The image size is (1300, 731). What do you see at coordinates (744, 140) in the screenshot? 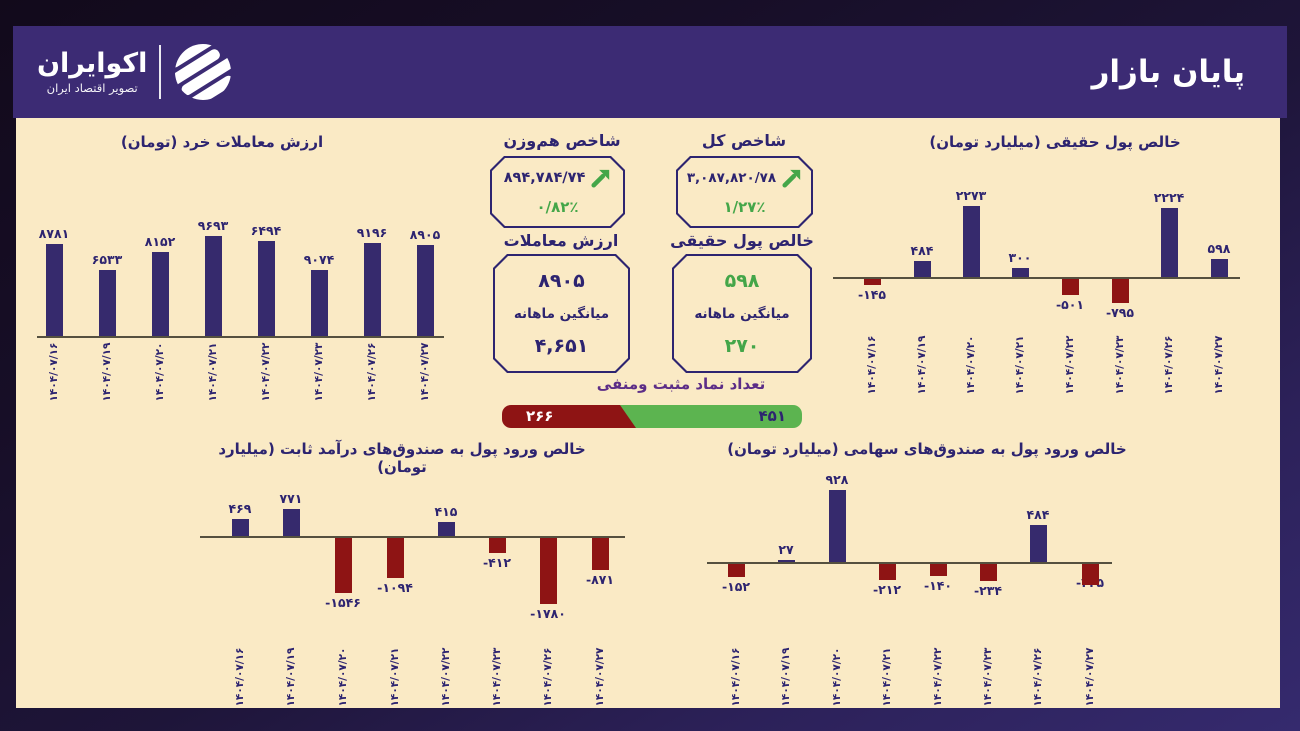
I see `total-index-title: شاخص کل` at bounding box center [744, 140].